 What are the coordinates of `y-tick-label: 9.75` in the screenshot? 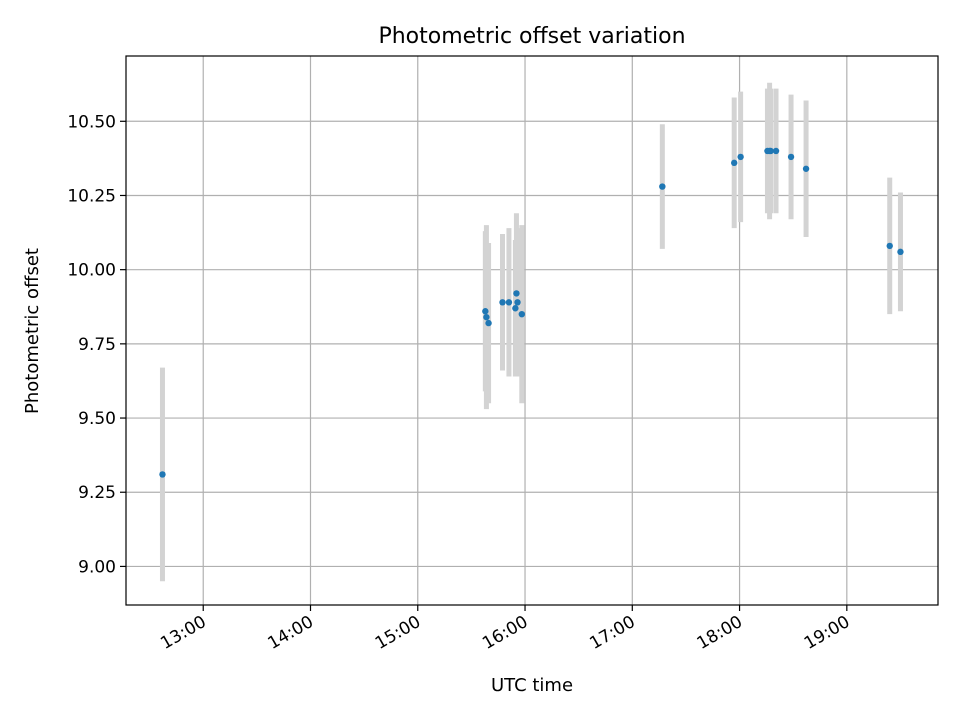 It's located at (97, 345).